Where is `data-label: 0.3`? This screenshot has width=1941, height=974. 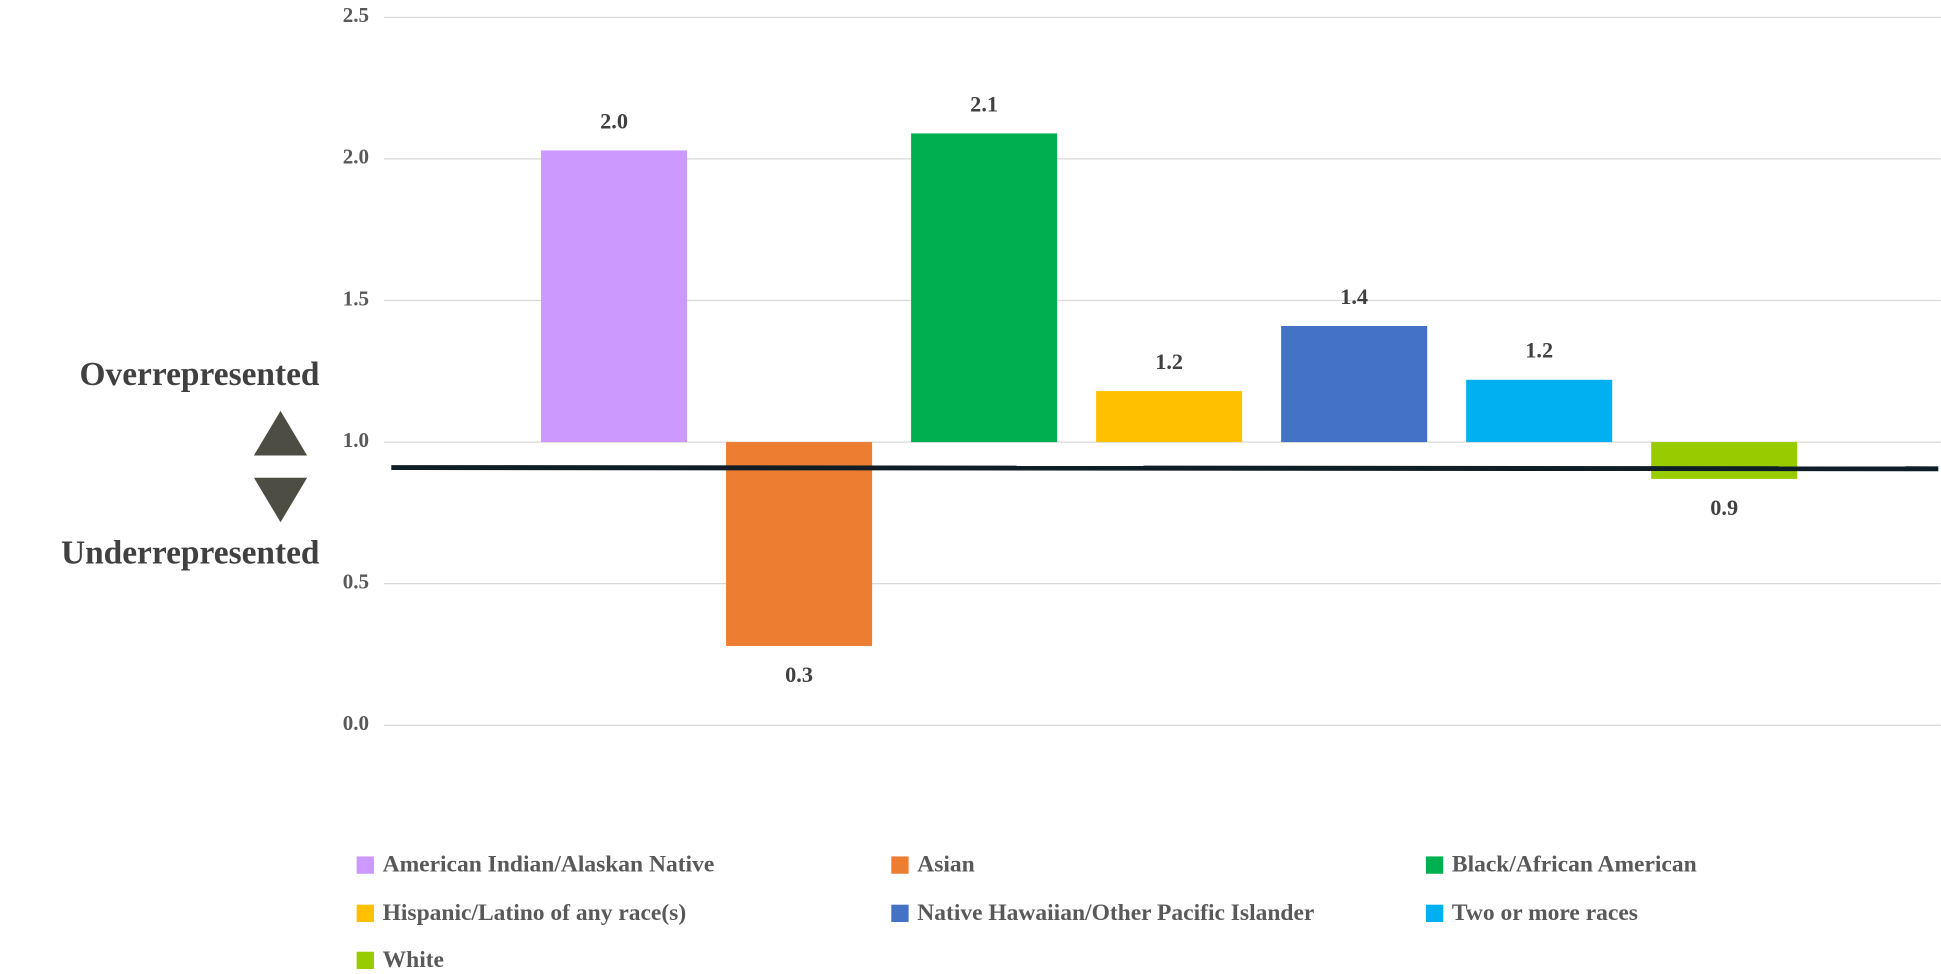 data-label: 0.3 is located at coordinates (799, 674).